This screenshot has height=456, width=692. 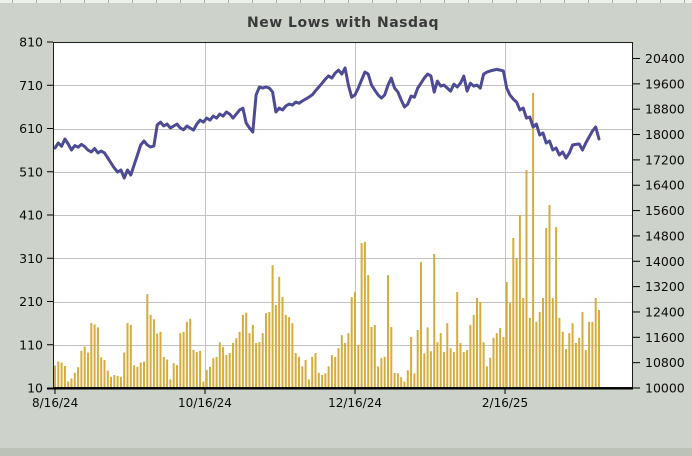 I want to click on x-tick-label: 12/16/24, so click(x=355, y=403).